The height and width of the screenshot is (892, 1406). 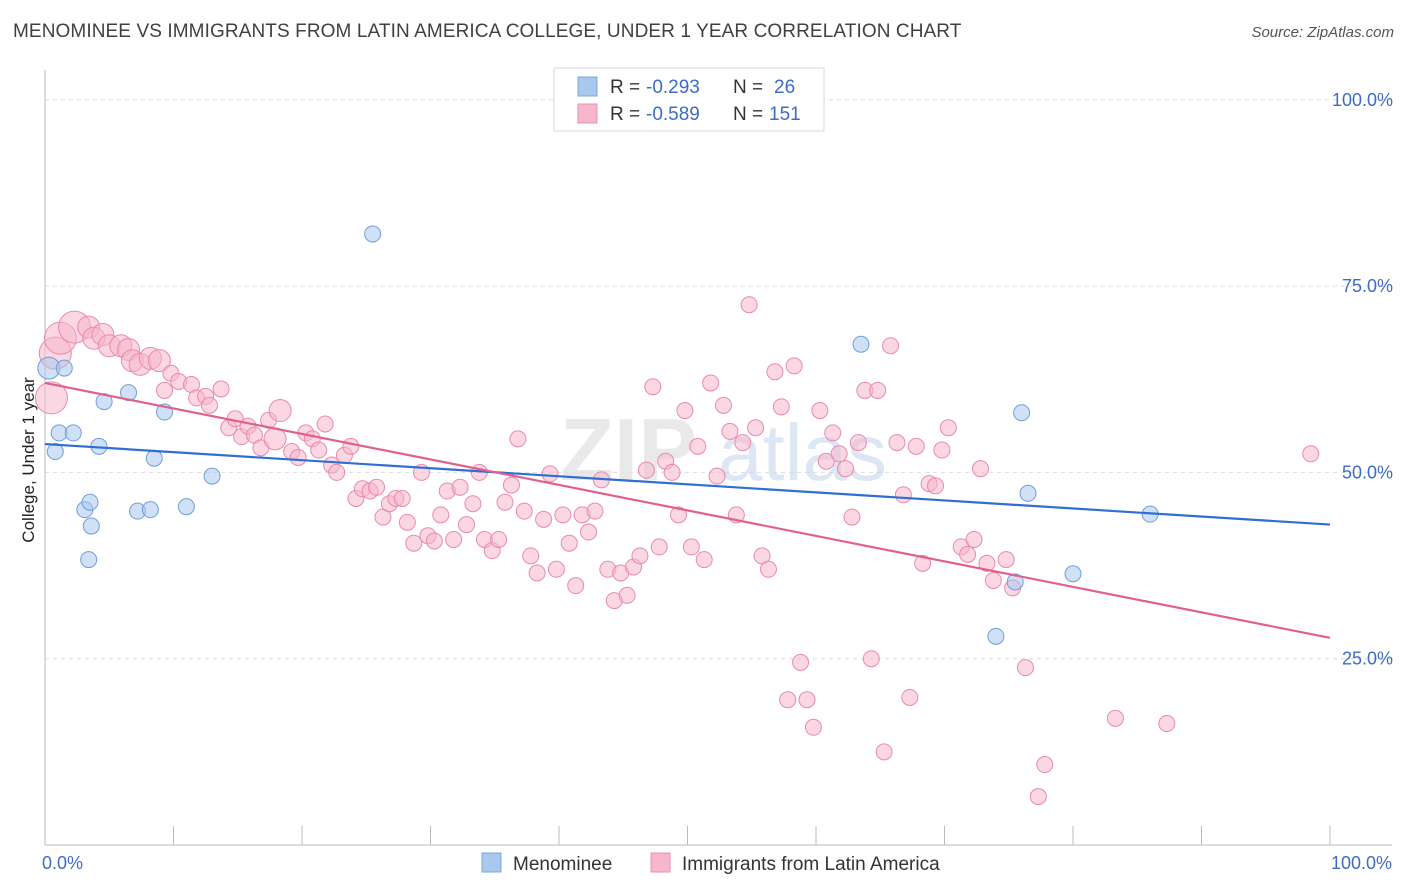 What do you see at coordinates (660, 862) in the screenshot?
I see `bottom-legend-swatch-immigrants` at bounding box center [660, 862].